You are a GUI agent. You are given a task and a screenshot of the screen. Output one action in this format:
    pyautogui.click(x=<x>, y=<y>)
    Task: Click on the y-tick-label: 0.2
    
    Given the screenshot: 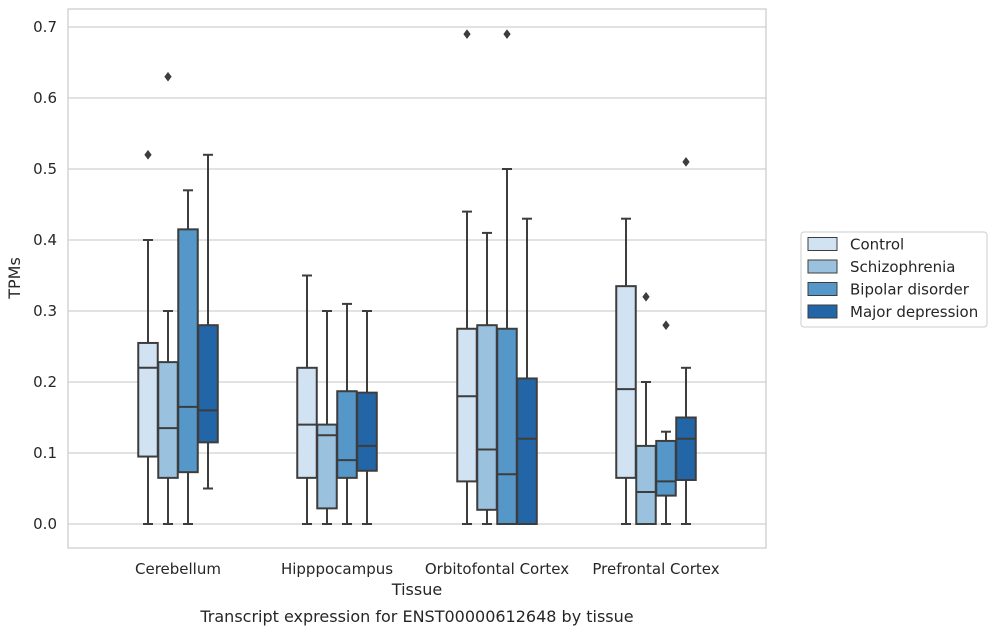 What is the action you would take?
    pyautogui.click(x=45, y=382)
    